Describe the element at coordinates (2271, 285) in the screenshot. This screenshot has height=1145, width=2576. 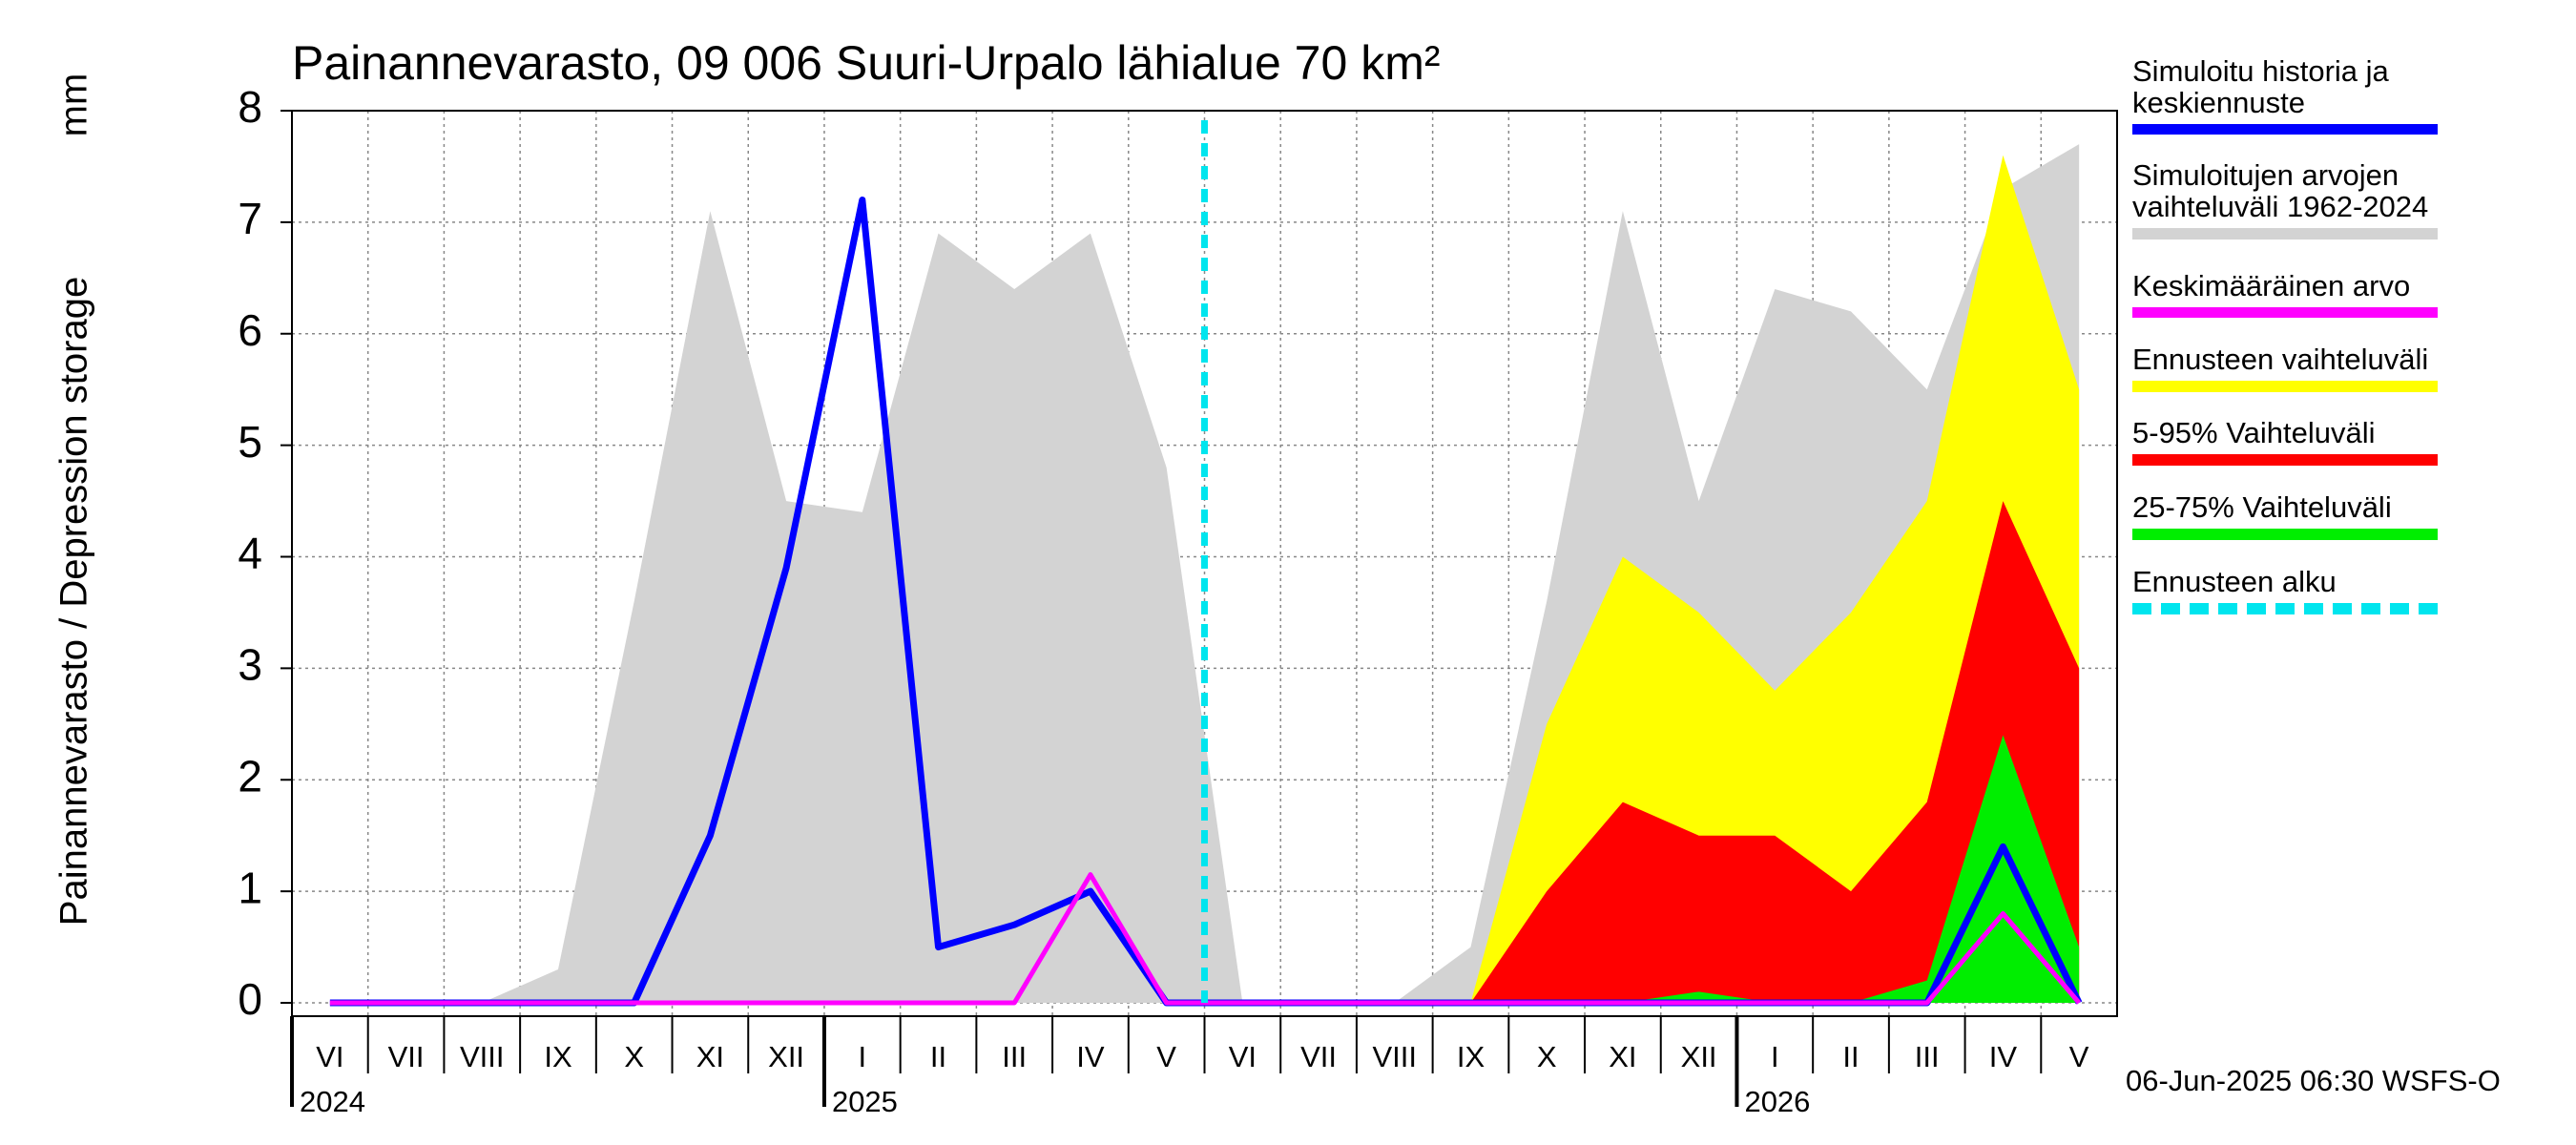
I see `legend-label: Keskimääräinen arvo` at that location.